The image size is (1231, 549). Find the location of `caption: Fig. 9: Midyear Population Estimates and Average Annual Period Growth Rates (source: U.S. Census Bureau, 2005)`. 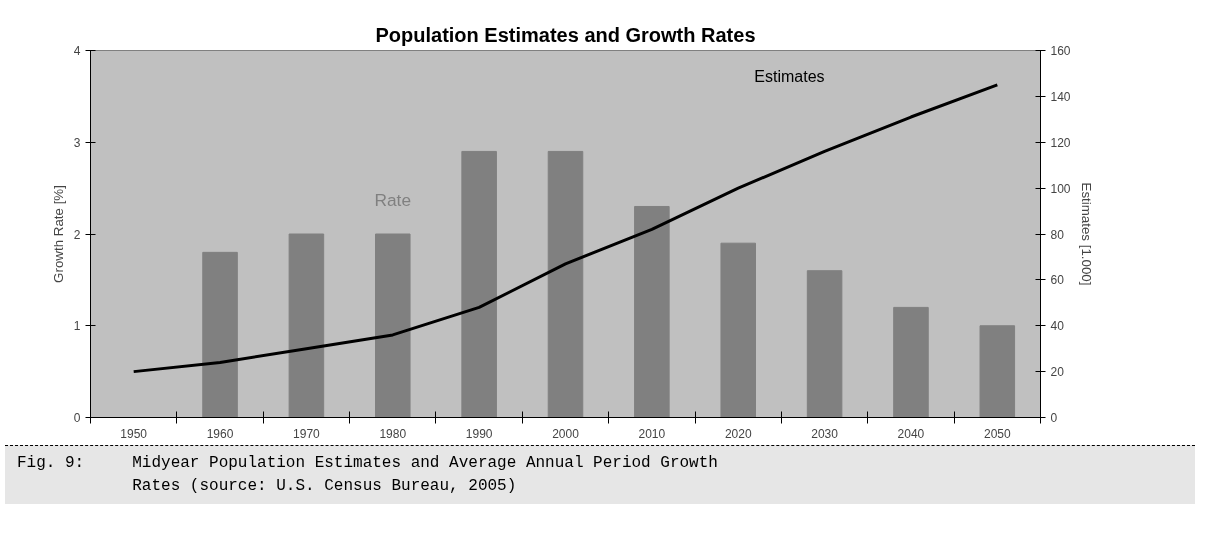

caption: Fig. 9: Midyear Population Estimates and Average Annual Period Growth Rates (source: U.S. Census Bureau, 2005) is located at coordinates (600, 474).